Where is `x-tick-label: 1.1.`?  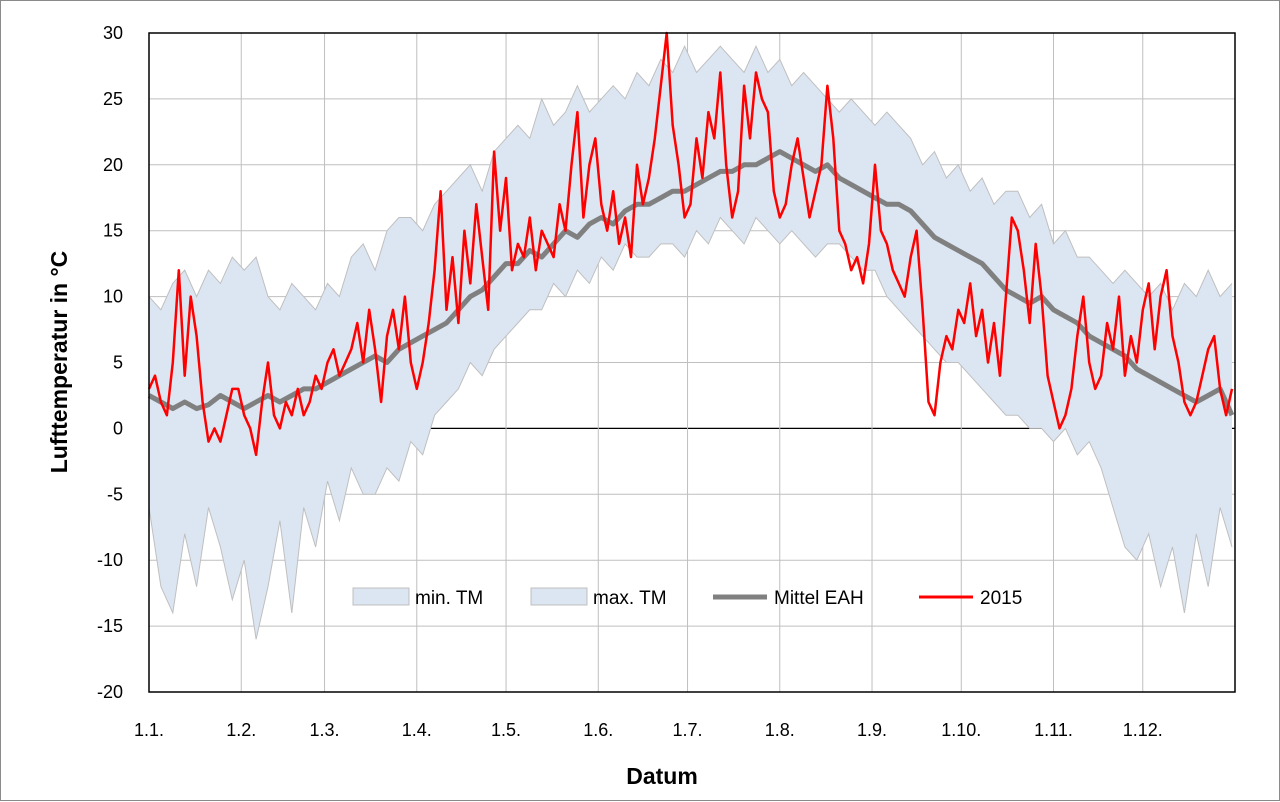
x-tick-label: 1.1. is located at coordinates (149, 730).